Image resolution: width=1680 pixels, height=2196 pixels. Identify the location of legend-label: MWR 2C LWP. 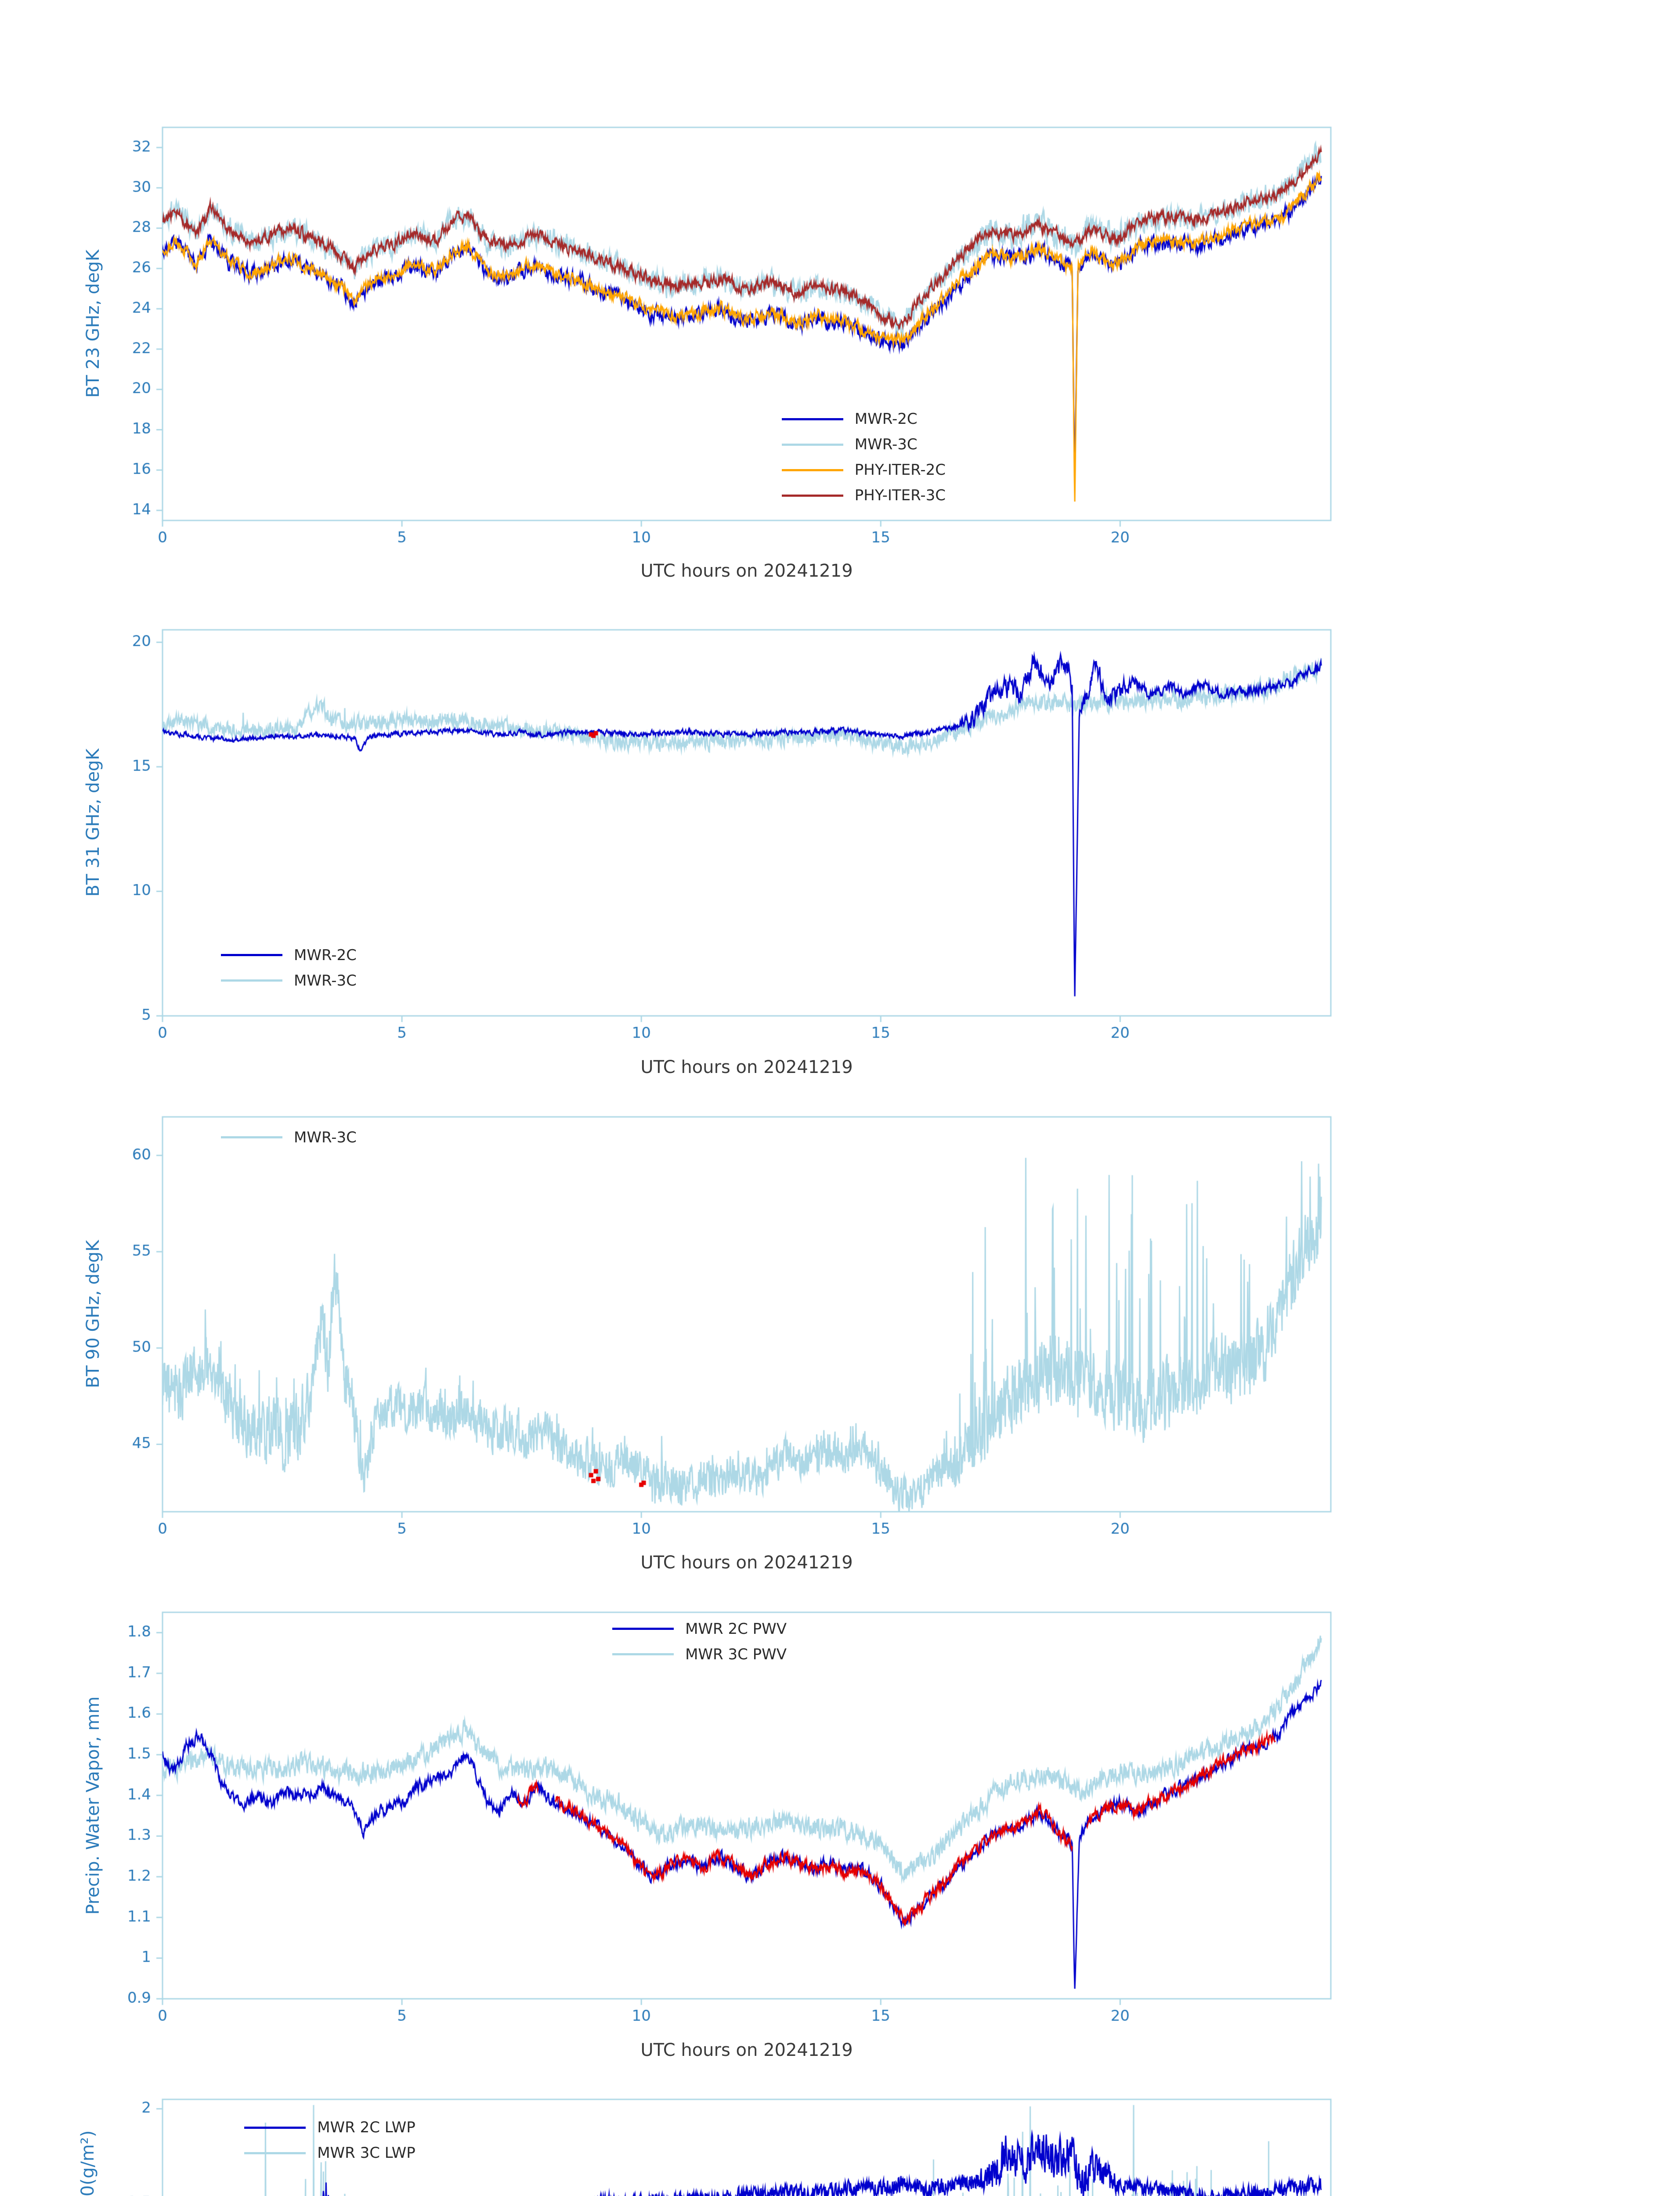
(366, 2127).